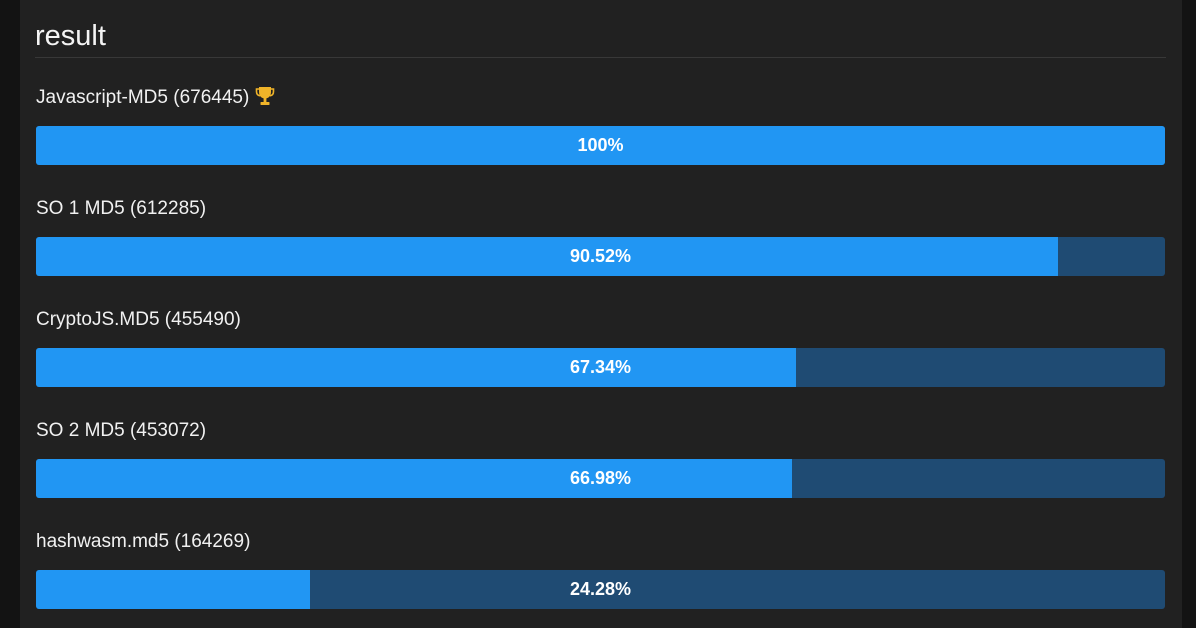  I want to click on result-item-so1-md5: SO 1 MD5 (612285) 90.52%, so click(600, 238).